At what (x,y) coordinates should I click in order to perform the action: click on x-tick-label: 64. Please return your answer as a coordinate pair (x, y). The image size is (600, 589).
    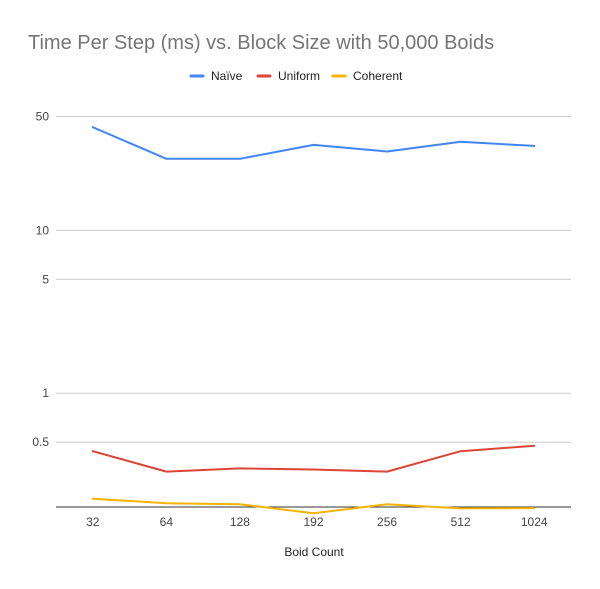
    Looking at the image, I should click on (167, 522).